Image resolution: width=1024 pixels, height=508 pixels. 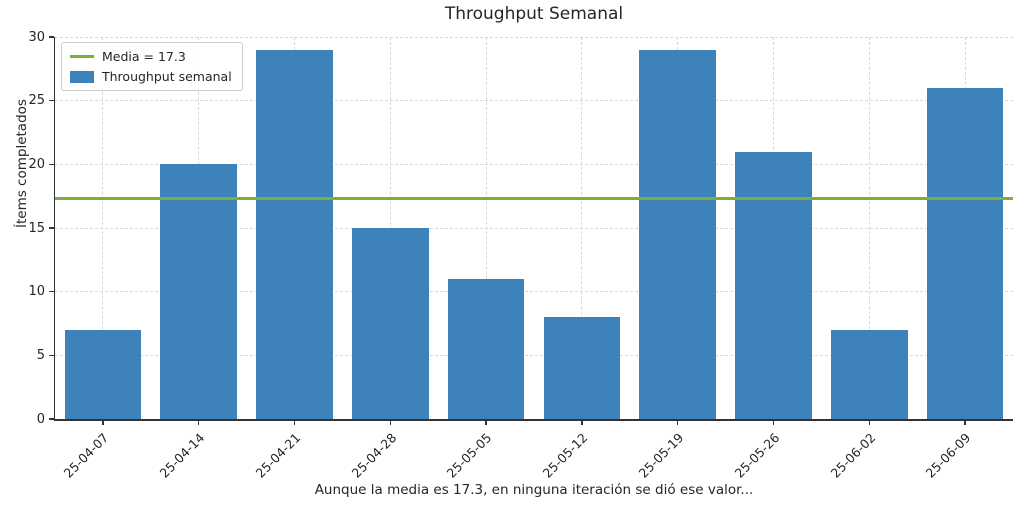 I want to click on x-tick-label: 25-05-19, so click(x=661, y=455).